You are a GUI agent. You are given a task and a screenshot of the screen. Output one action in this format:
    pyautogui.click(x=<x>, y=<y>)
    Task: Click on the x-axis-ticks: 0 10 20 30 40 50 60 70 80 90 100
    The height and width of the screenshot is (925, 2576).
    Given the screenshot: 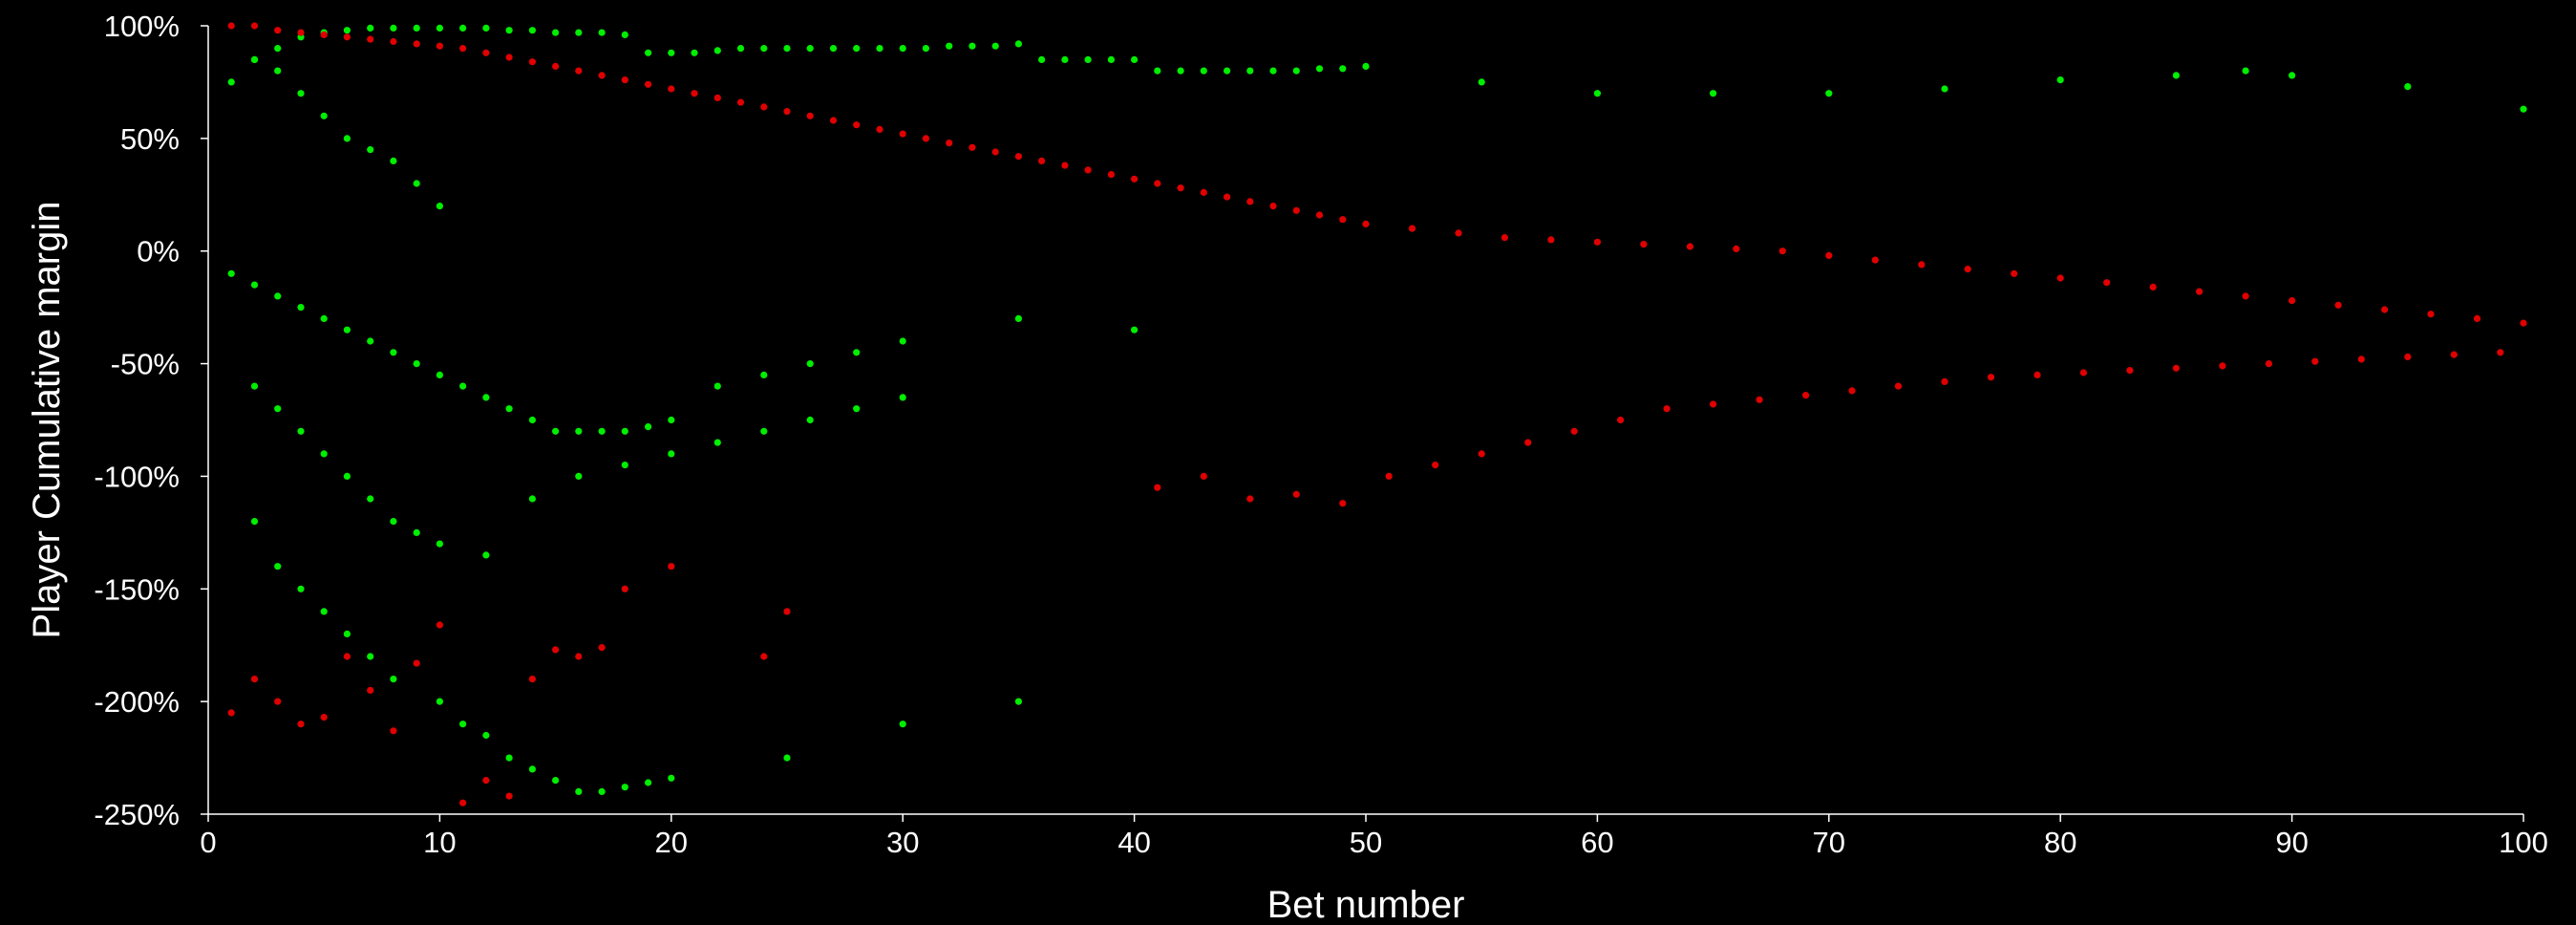 What is the action you would take?
    pyautogui.click(x=1374, y=836)
    